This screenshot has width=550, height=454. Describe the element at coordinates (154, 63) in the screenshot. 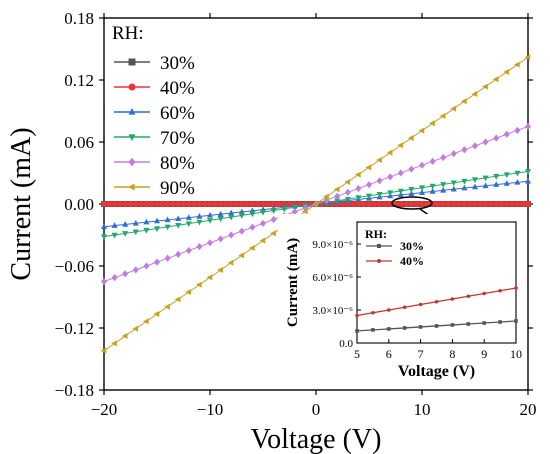

I see `legend-item: 30%` at that location.